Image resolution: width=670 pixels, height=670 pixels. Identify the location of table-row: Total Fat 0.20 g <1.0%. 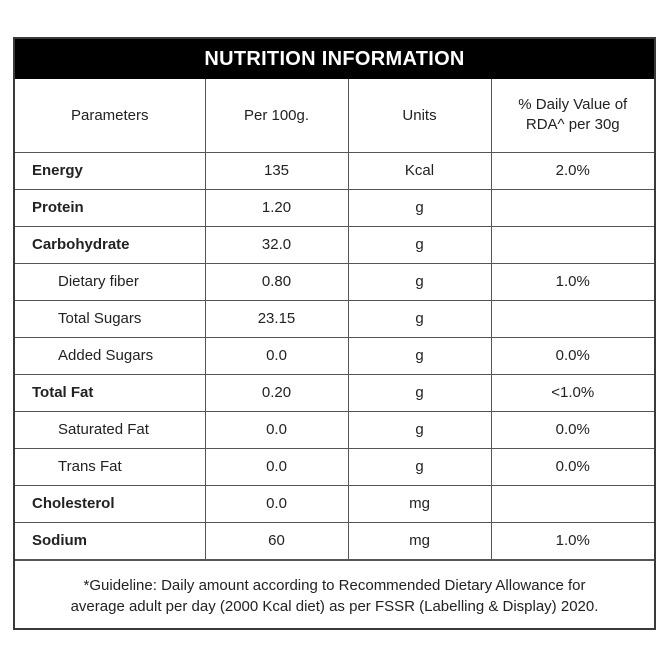
(334, 392).